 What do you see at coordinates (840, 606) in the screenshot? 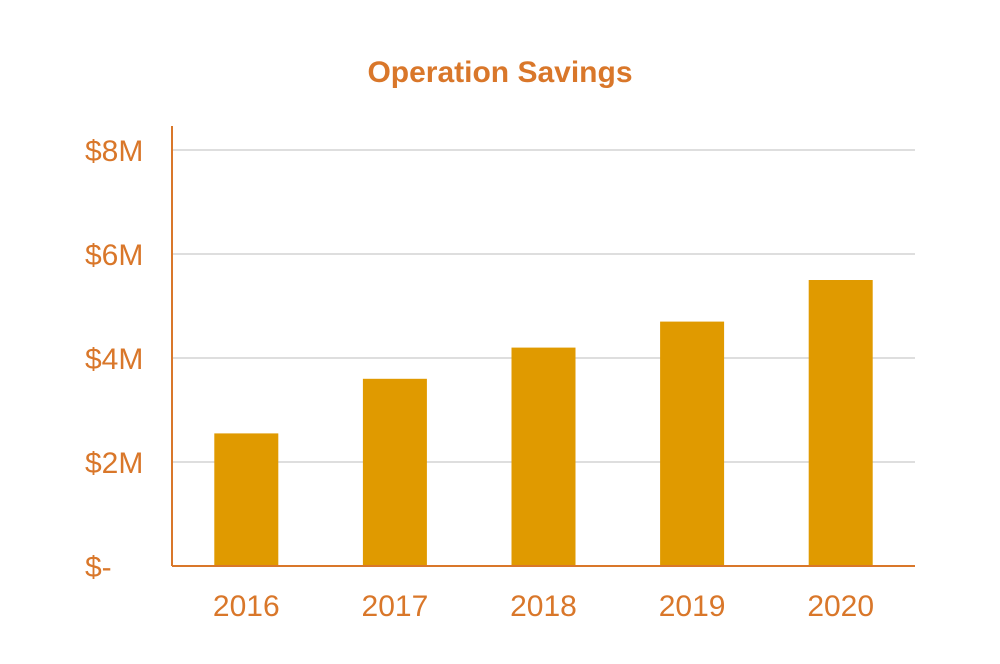
I see `x-tick-label: 2020` at bounding box center [840, 606].